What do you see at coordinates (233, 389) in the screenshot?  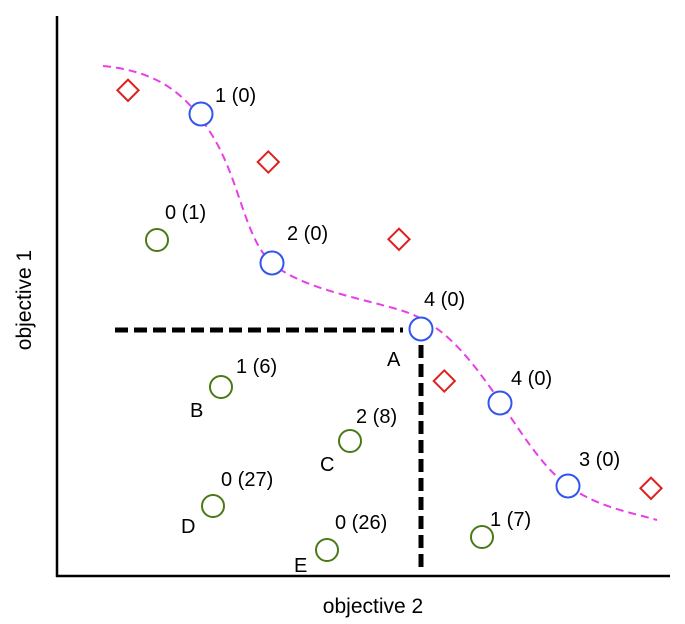 I see `dominated-point-b: 1 (6) B` at bounding box center [233, 389].